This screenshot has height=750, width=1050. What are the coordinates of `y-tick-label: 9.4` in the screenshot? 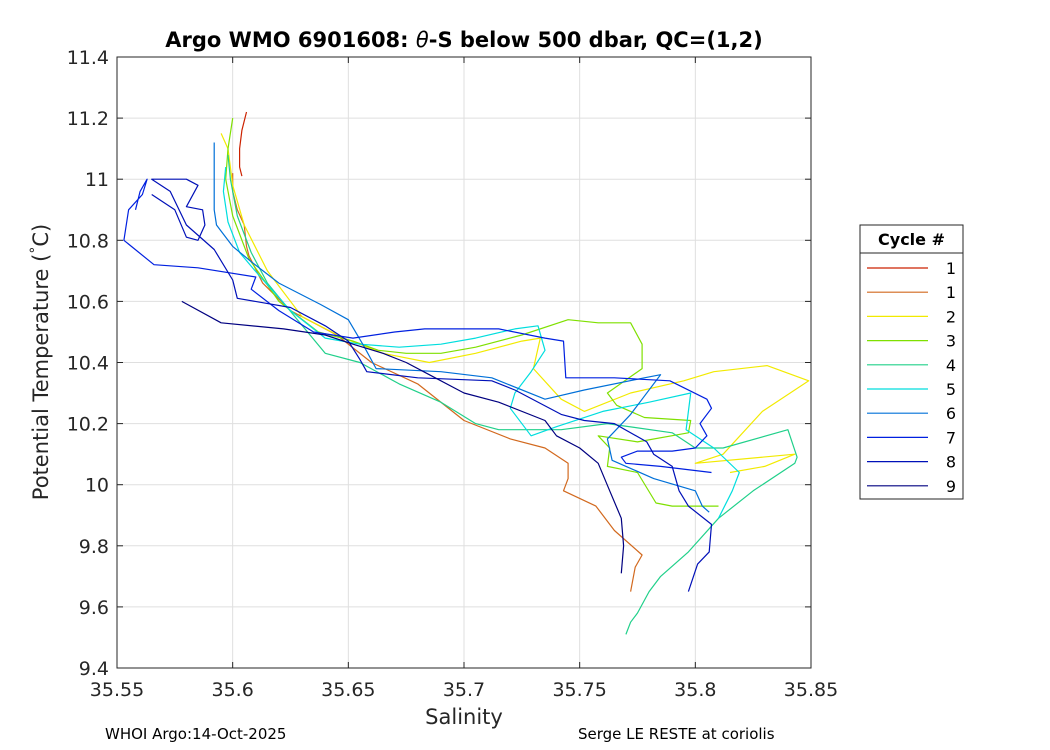 It's located at (94, 669).